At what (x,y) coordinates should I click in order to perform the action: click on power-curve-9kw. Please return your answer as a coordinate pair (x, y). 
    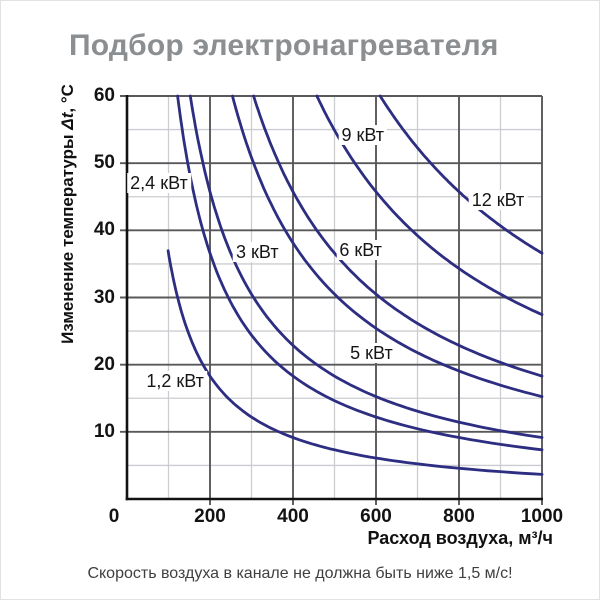
    Looking at the image, I should click on (429, 205).